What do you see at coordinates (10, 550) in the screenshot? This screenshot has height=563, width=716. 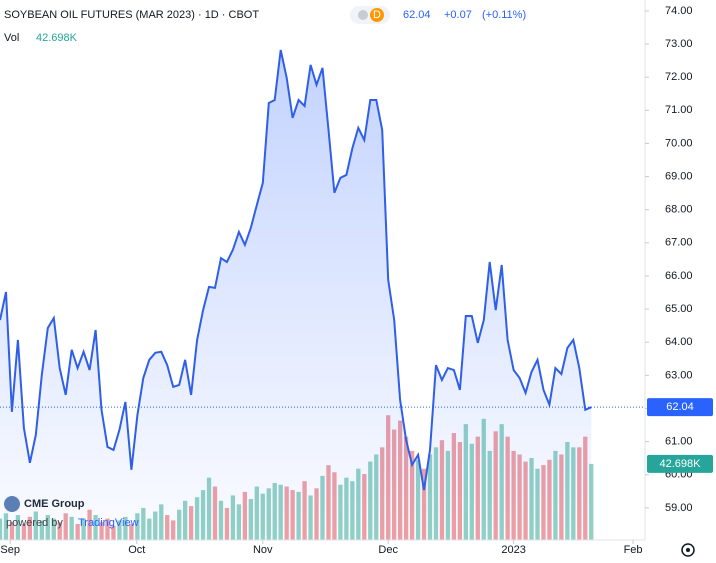 I see `x-tick-label: Sep` at bounding box center [10, 550].